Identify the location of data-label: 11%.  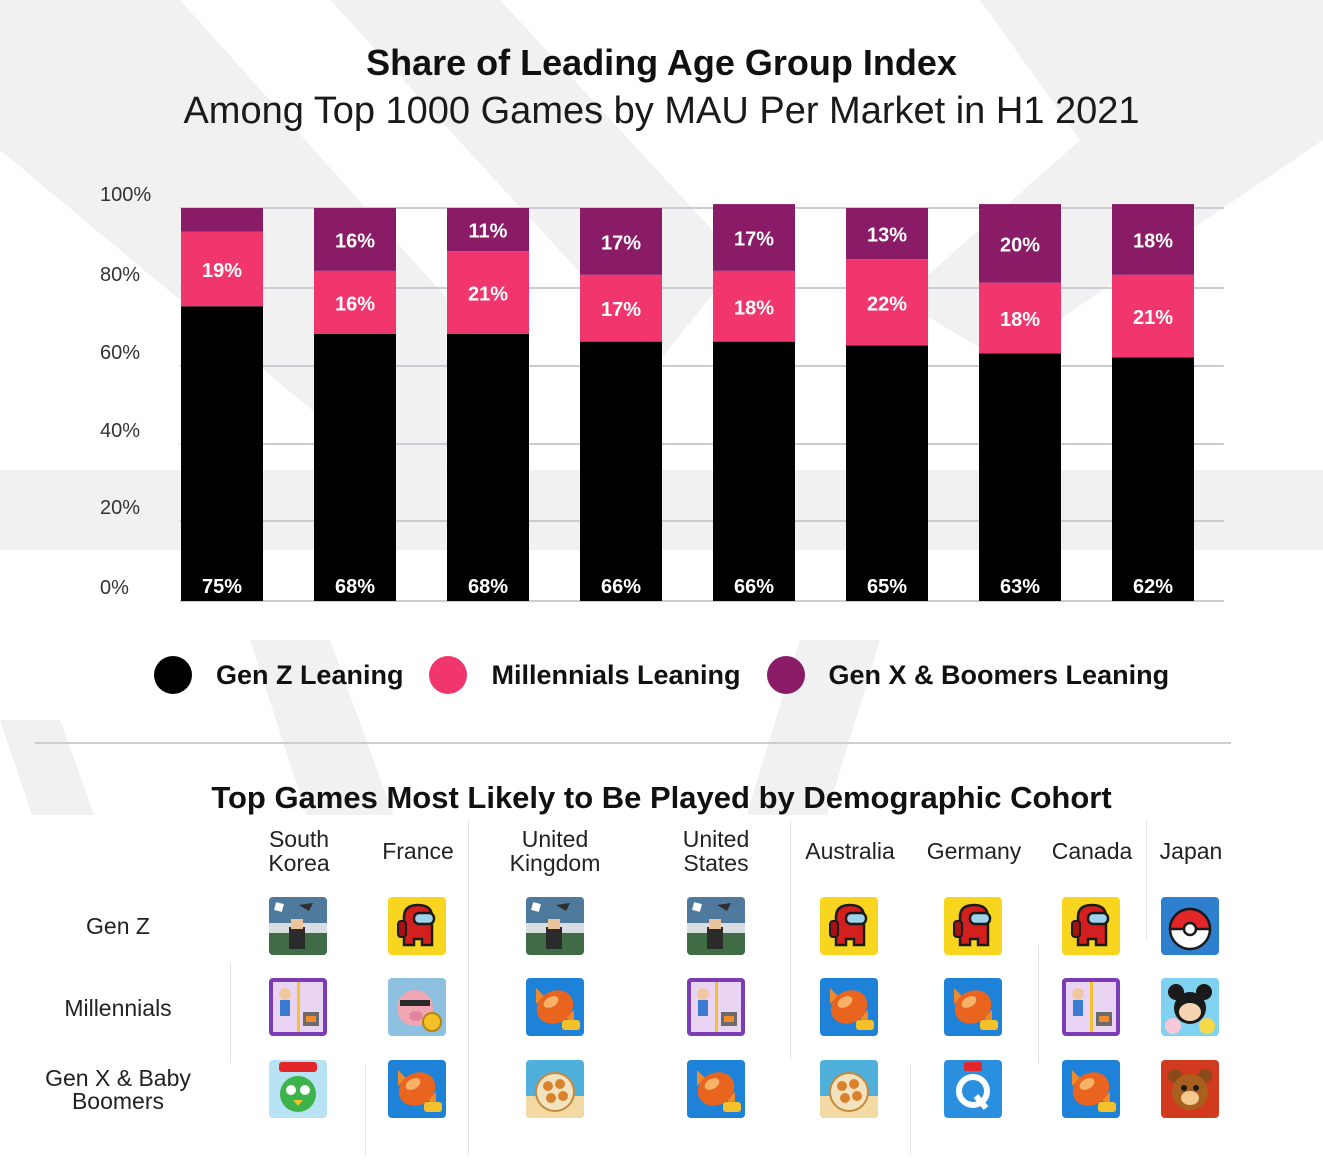
(488, 232).